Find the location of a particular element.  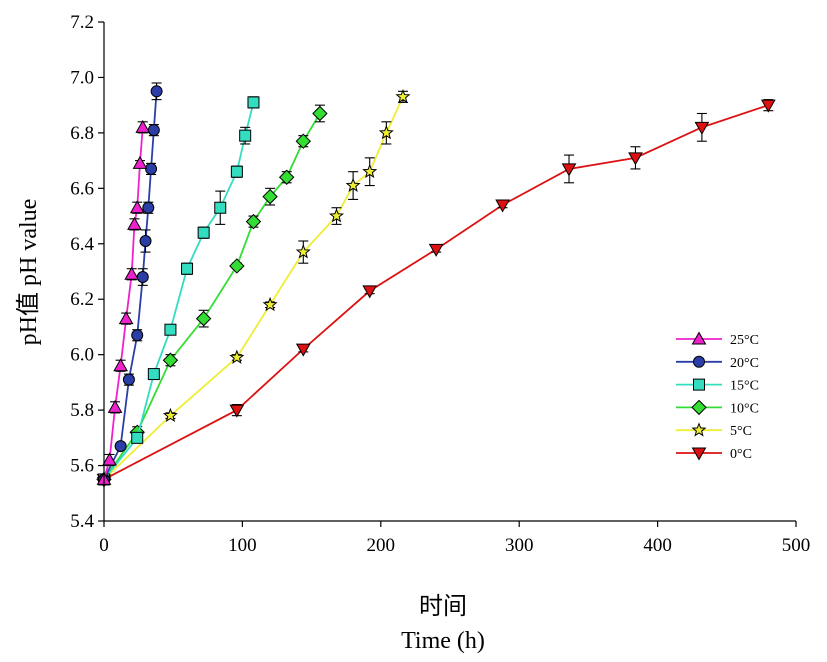

y-tick-label: 6.4 is located at coordinates (82, 244).